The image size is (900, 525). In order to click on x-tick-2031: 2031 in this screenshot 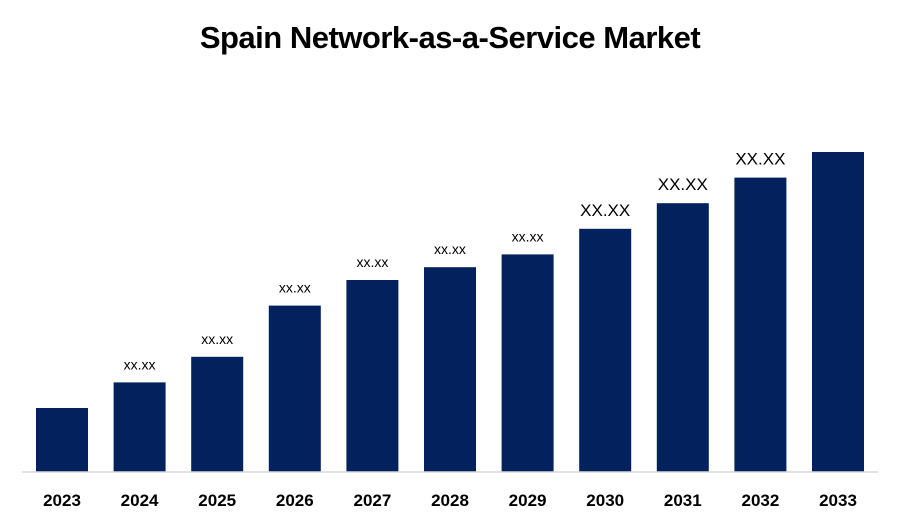, I will do `click(683, 500)`.